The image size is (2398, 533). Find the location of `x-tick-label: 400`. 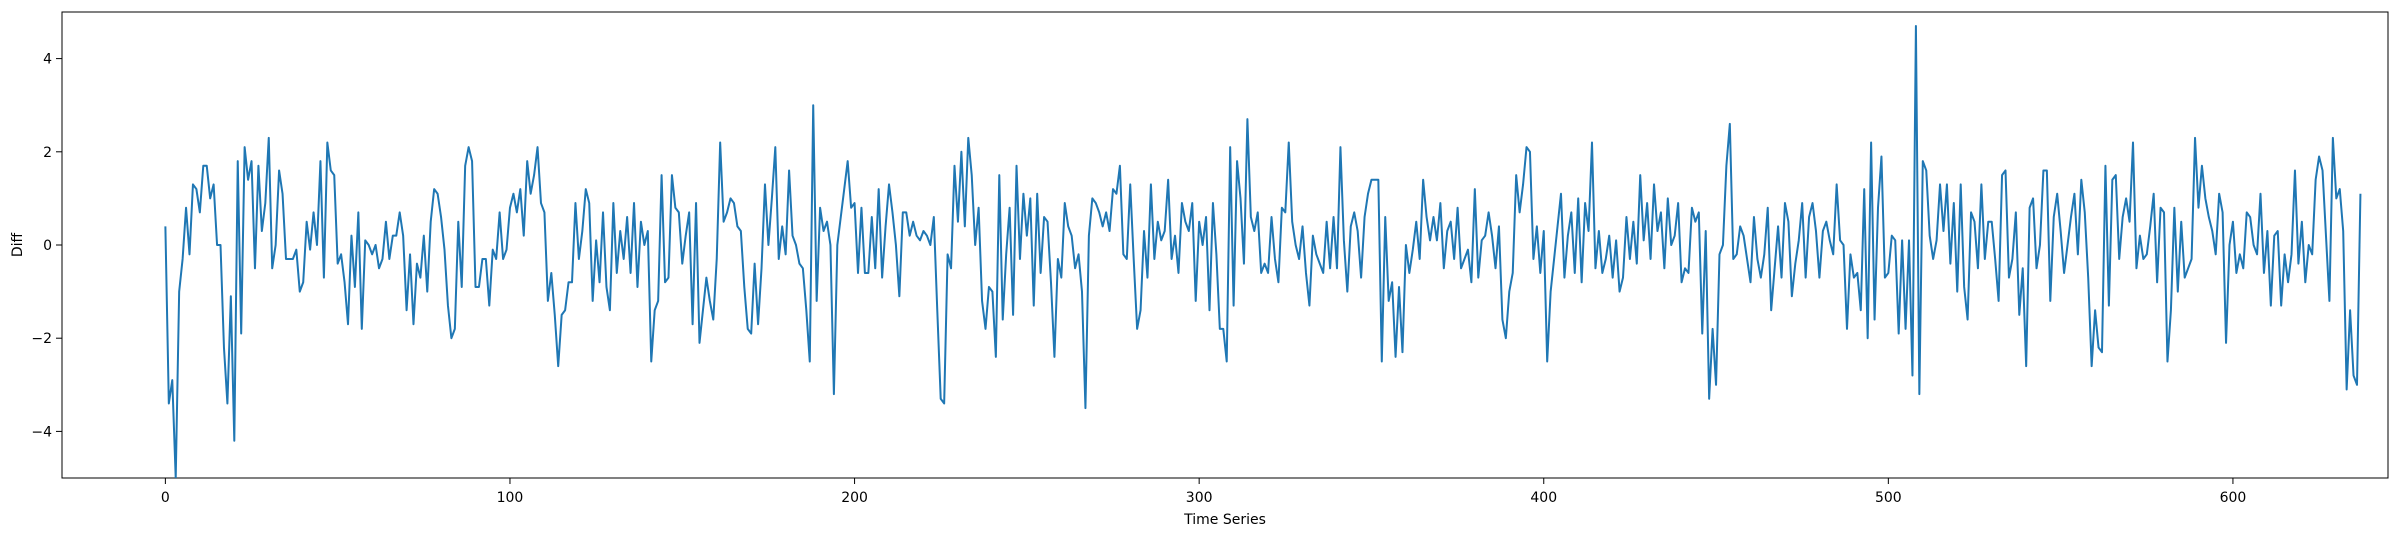

x-tick-label: 400 is located at coordinates (1543, 498).